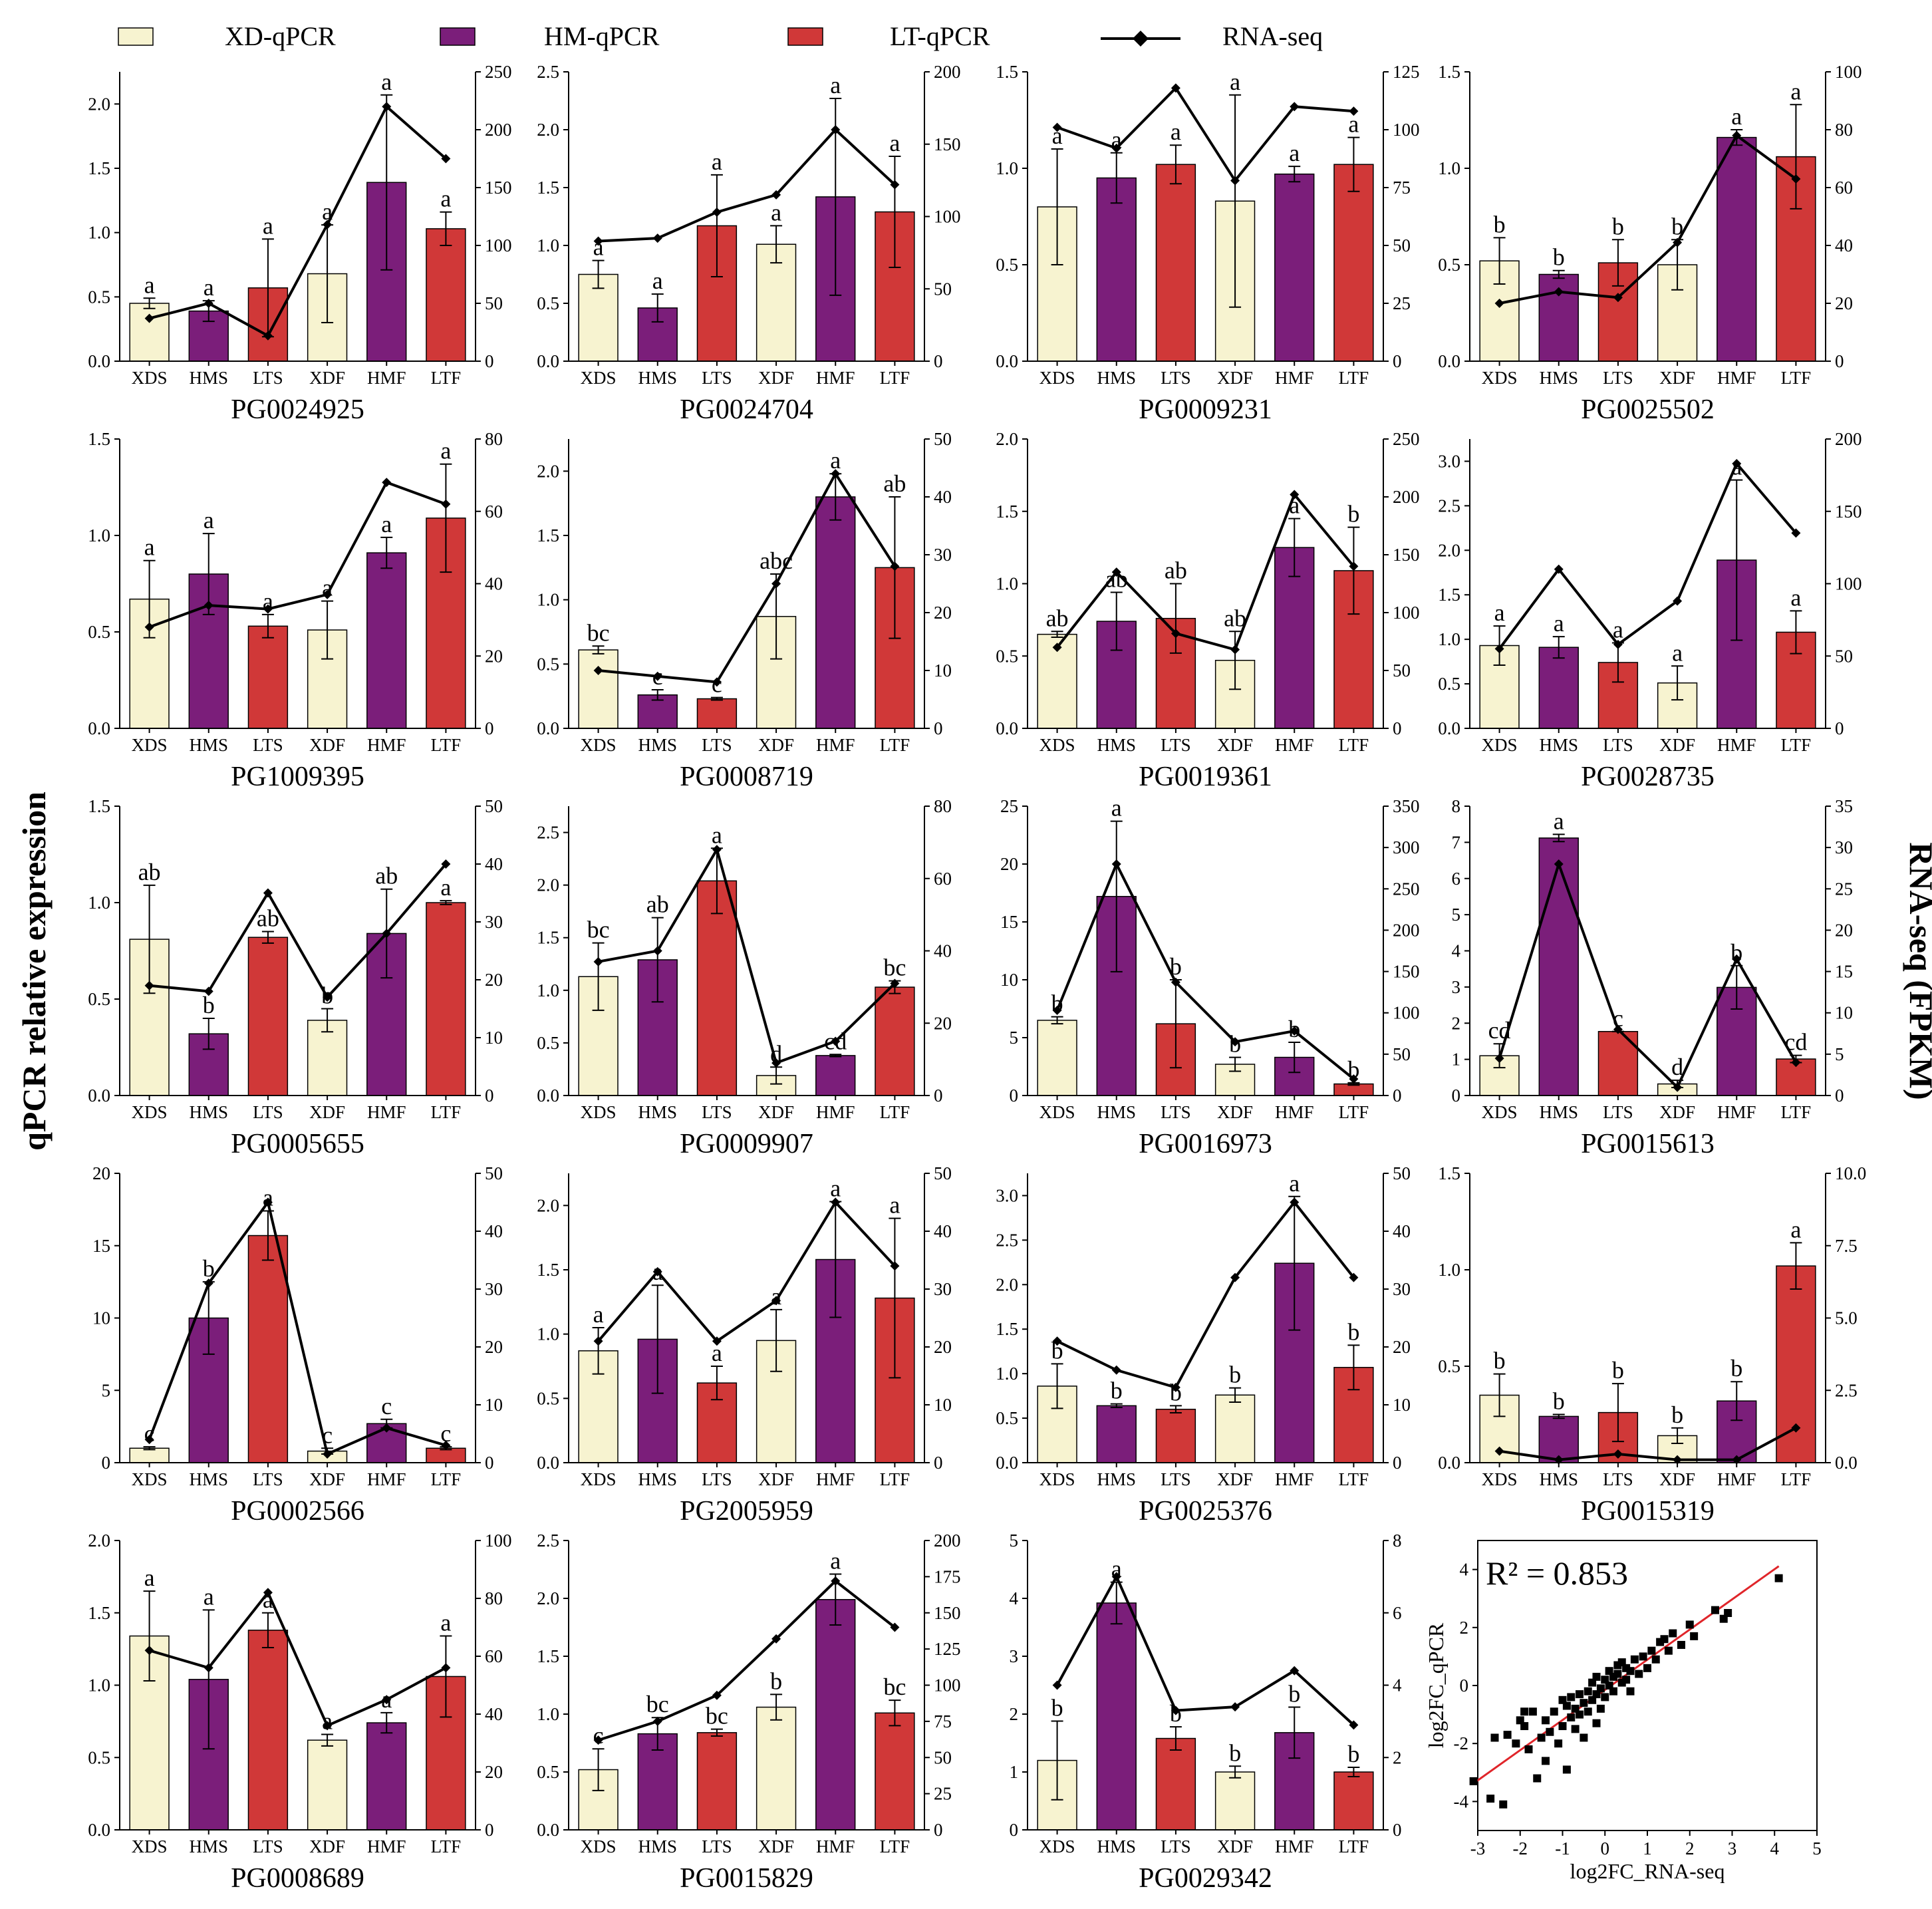 This screenshot has width=1932, height=1909. What do you see at coordinates (494, 1598) in the screenshot?
I see `y2-tick-label: 80` at bounding box center [494, 1598].